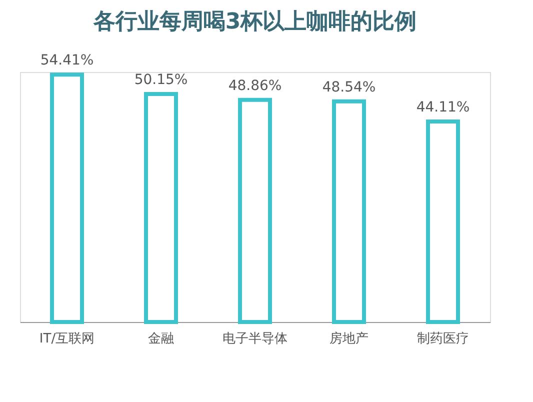  I want to click on x-tick-label: 金融, so click(161, 339).